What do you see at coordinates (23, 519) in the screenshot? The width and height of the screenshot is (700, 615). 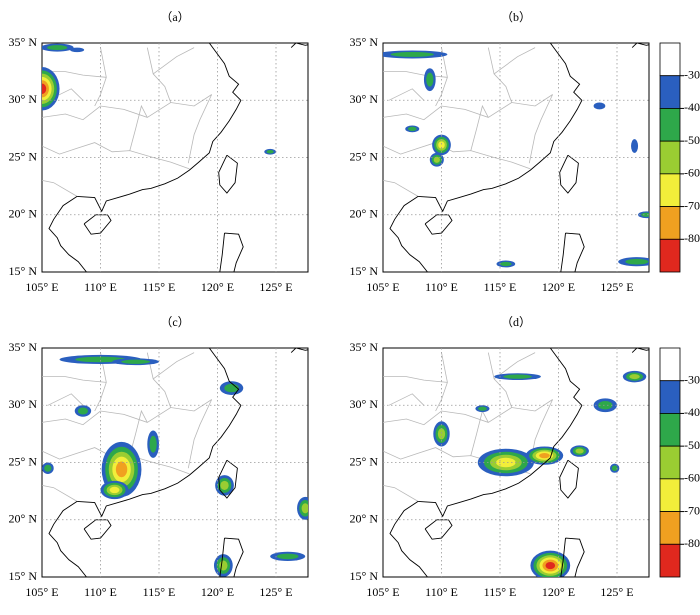 I see `y-tick-label: 20° N` at bounding box center [23, 519].